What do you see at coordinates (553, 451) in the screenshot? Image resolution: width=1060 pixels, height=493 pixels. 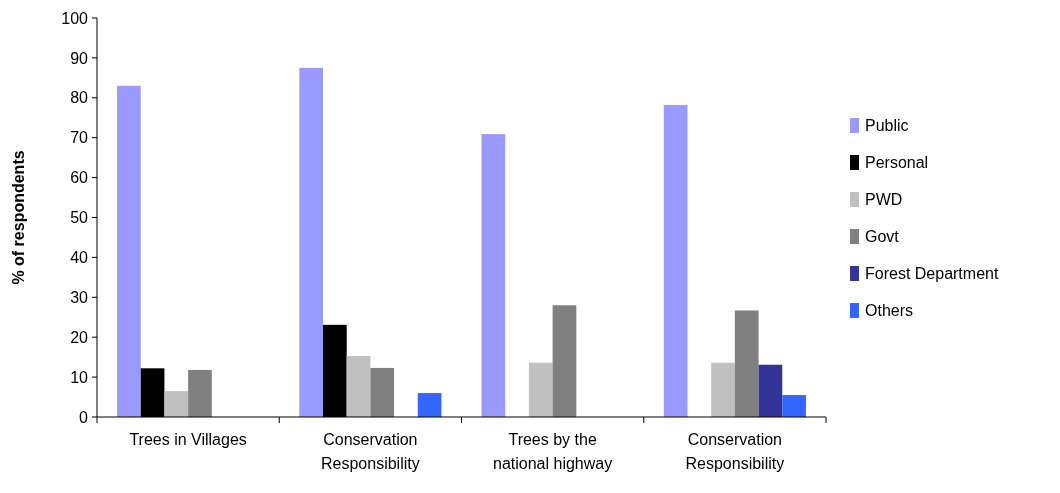 I see `x-tick-label: Trees by the national highway` at bounding box center [553, 451].